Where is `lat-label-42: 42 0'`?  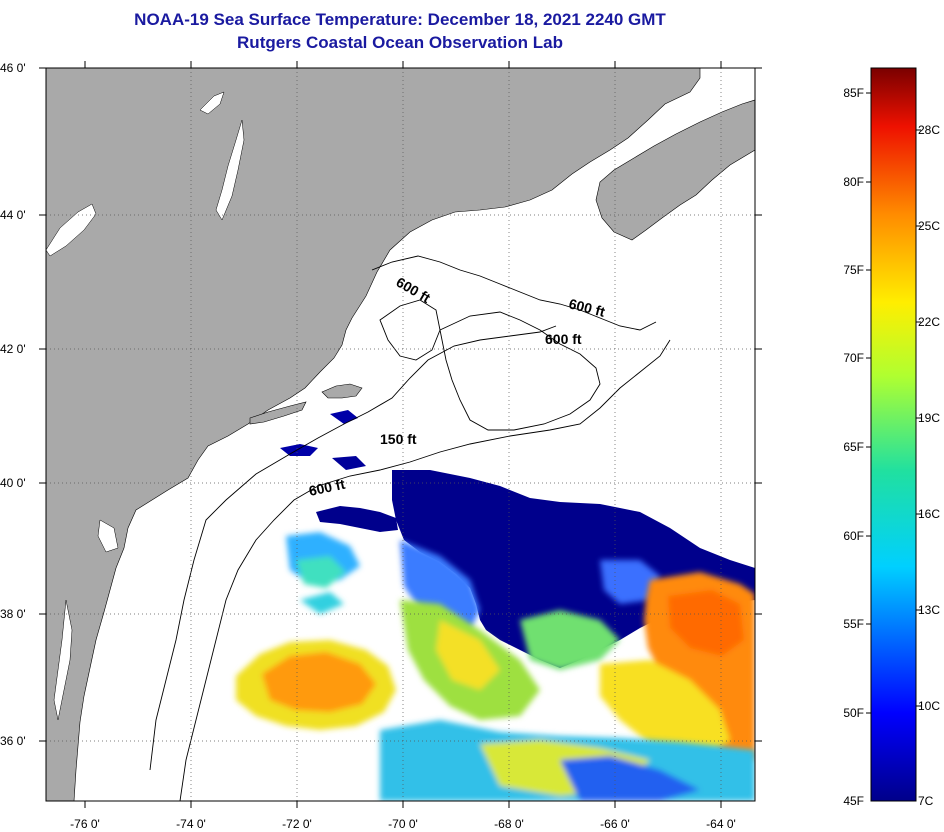 lat-label-42: 42 0' is located at coordinates (13, 349).